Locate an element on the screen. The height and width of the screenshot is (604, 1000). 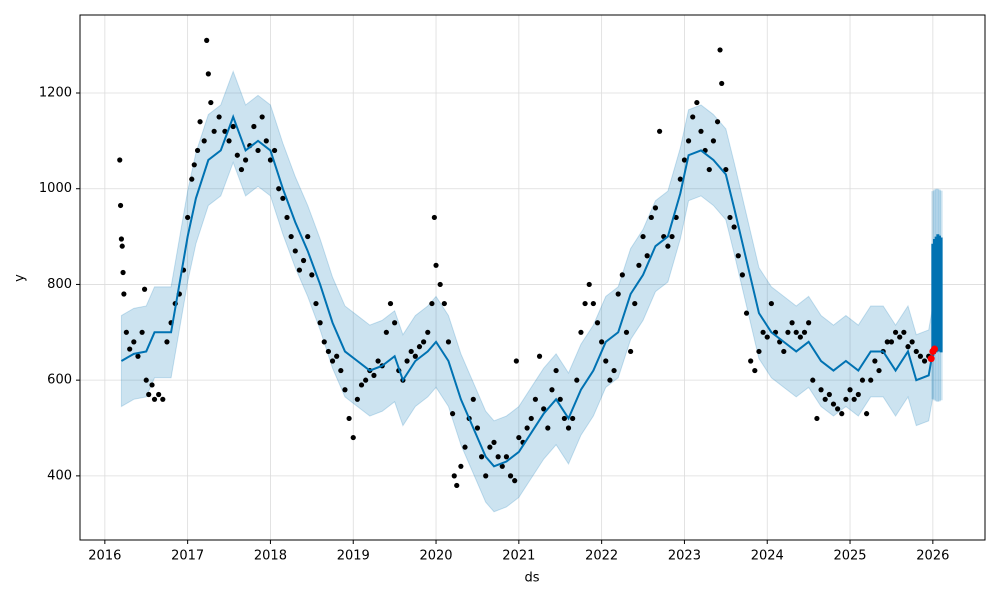
y-tick-label: 400 is located at coordinates (59, 475).